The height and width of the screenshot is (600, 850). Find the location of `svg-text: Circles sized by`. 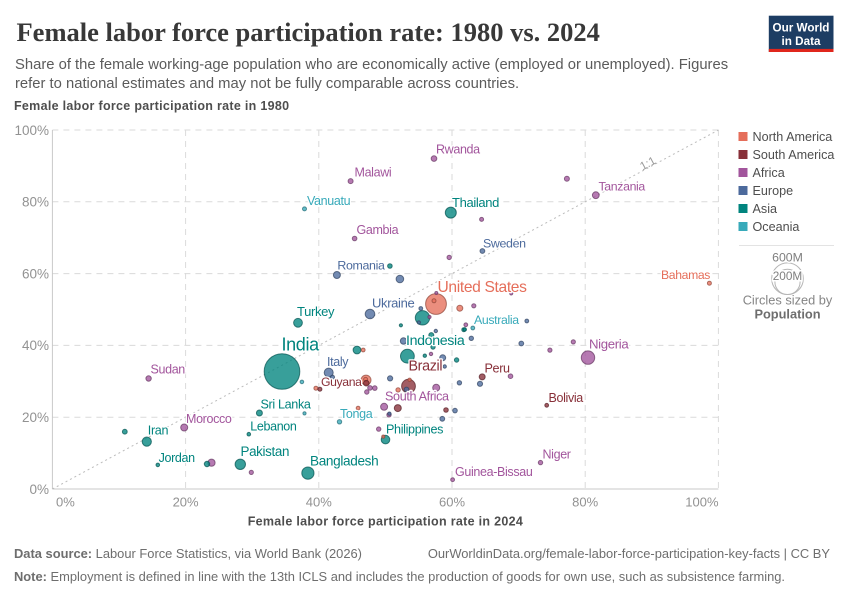

svg-text: Circles sized by is located at coordinates (788, 300).